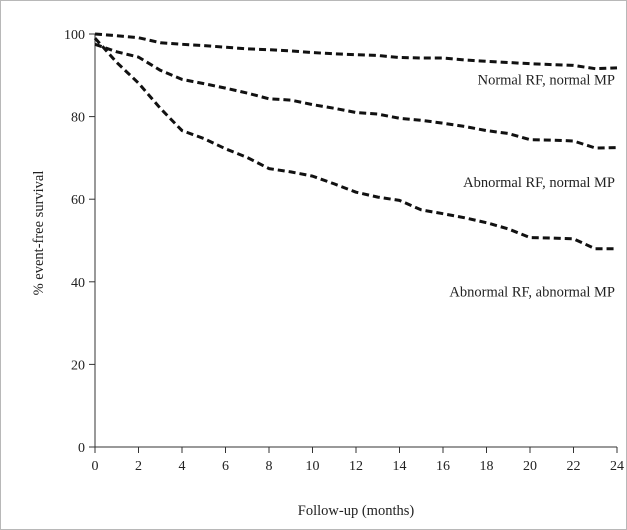  Describe the element at coordinates (78, 118) in the screenshot. I see `y-tick-label: 80` at that location.